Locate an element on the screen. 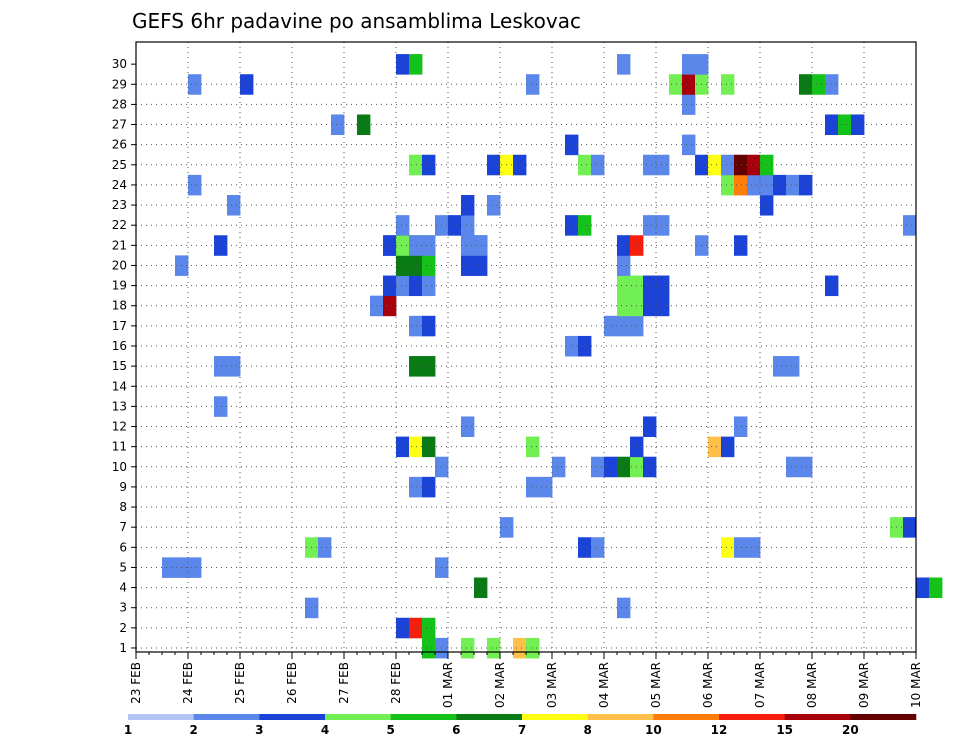 This screenshot has height=742, width=960. y-tick-label: 11 is located at coordinates (119, 447).